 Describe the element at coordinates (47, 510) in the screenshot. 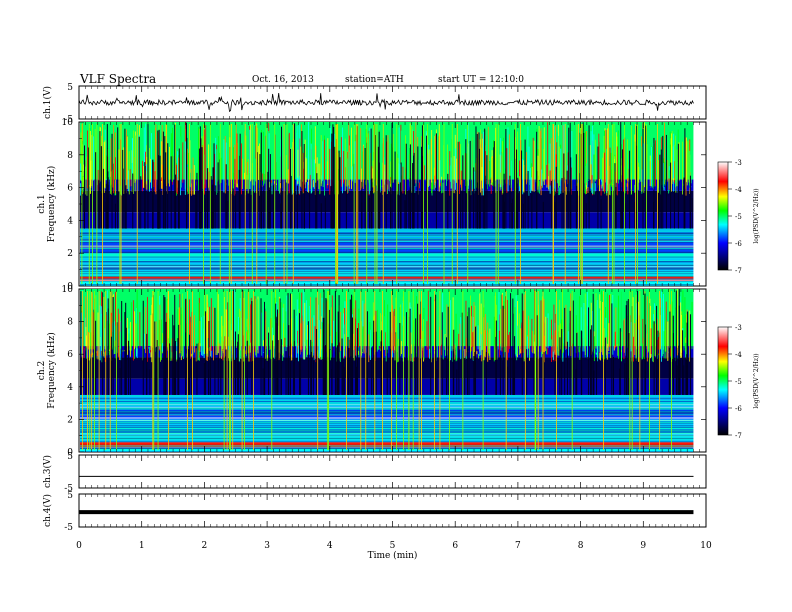

I see `y-axis-label: ch.4(V)` at that location.